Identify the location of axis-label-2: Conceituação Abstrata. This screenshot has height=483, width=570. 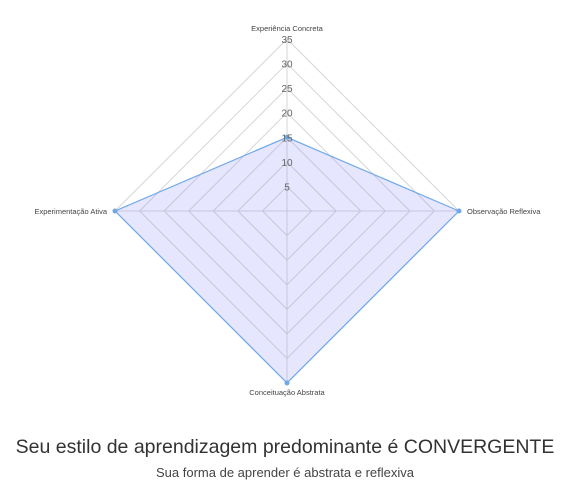
(287, 392).